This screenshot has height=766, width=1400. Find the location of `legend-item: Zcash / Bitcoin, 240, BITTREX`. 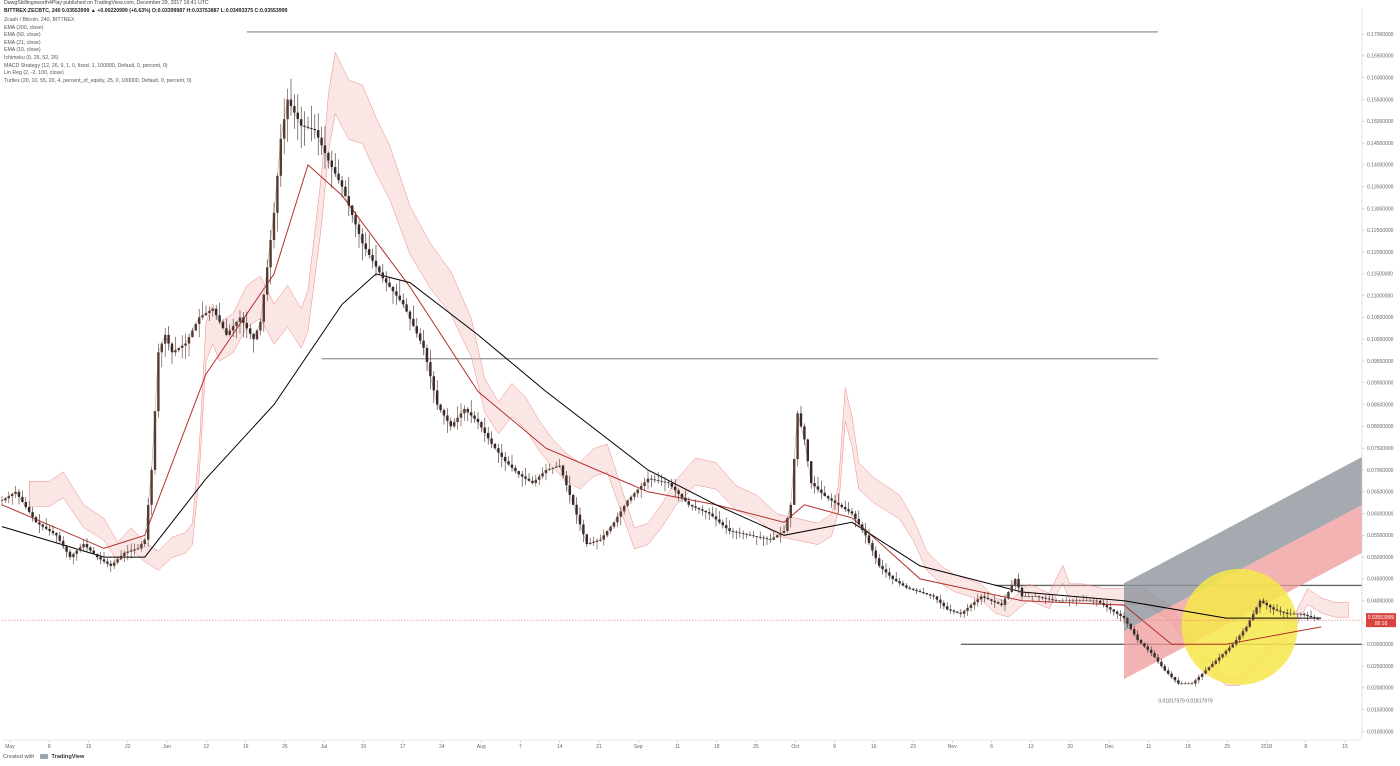

legend-item: Zcash / Bitcoin, 240, BITTREX is located at coordinates (39, 20).